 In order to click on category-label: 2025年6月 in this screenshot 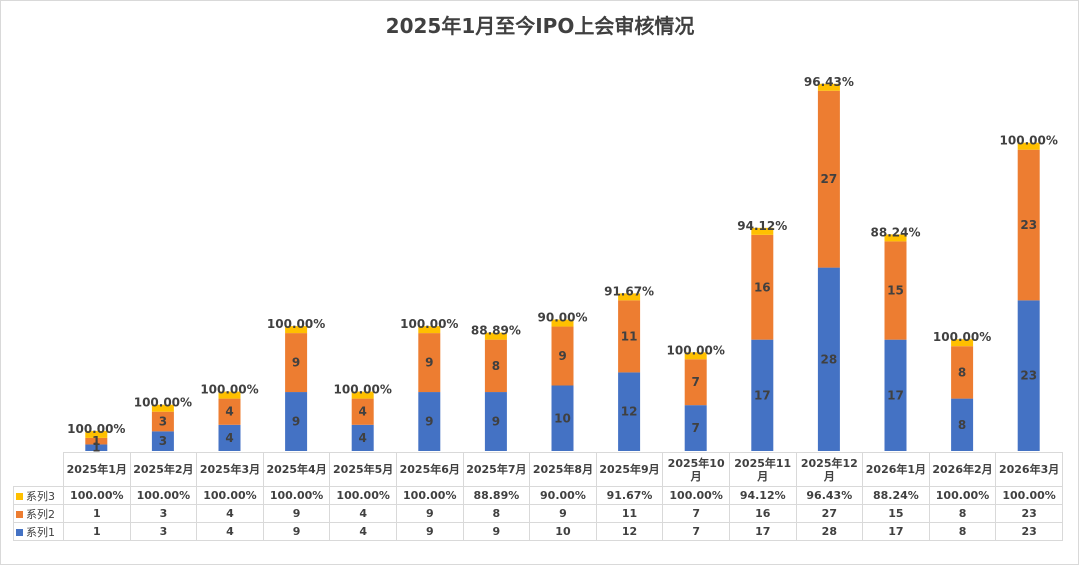, I will do `click(429, 469)`.